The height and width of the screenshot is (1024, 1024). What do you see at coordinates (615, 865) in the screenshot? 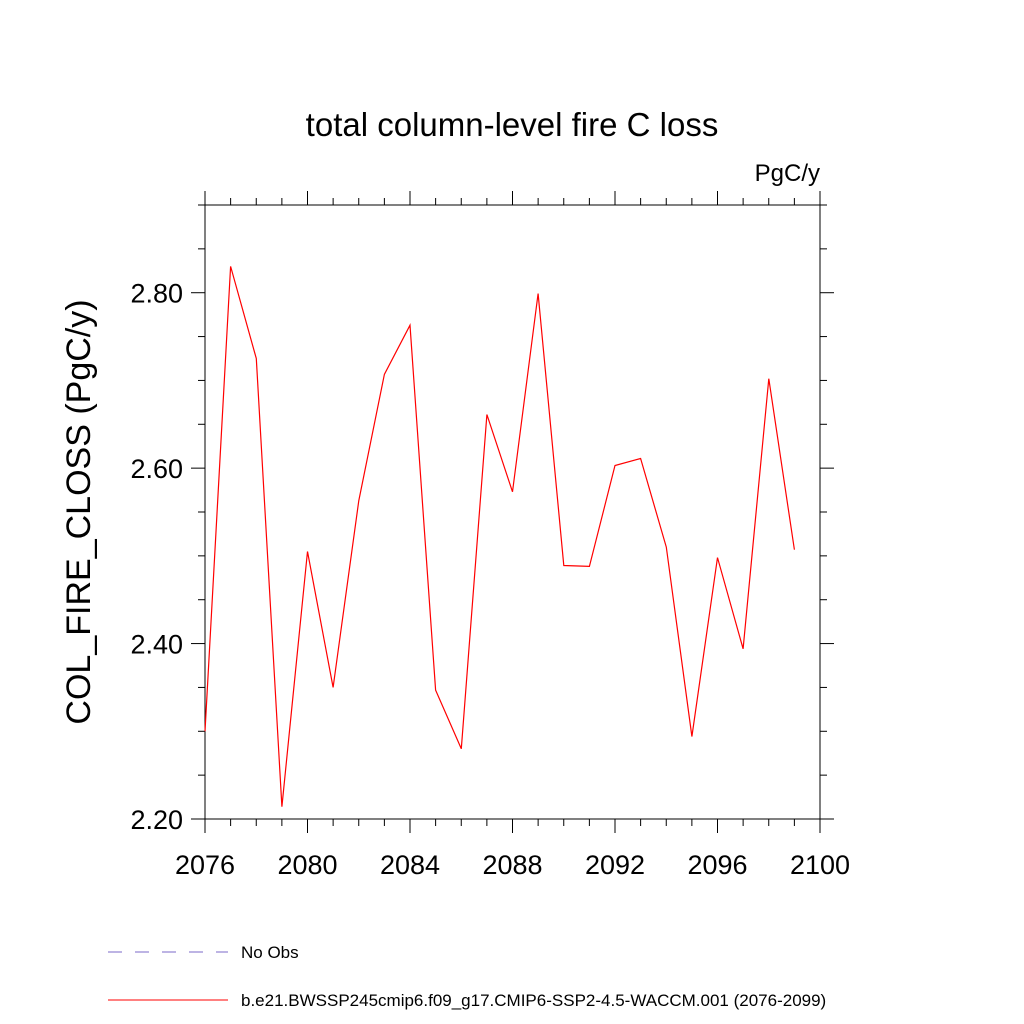
I see `x-tick-label: 2092` at bounding box center [615, 865].